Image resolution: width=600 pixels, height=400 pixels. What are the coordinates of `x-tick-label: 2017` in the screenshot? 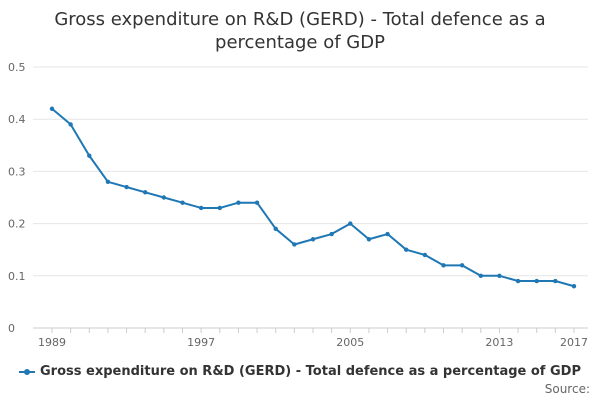 It's located at (574, 342).